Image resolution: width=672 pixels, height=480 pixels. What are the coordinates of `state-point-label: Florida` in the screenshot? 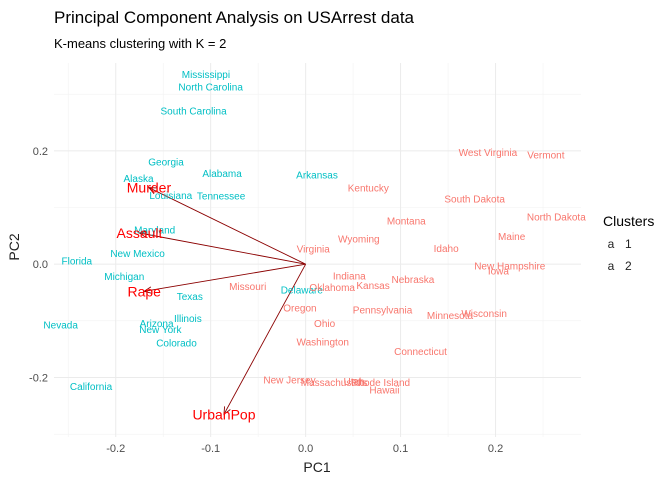 It's located at (77, 261).